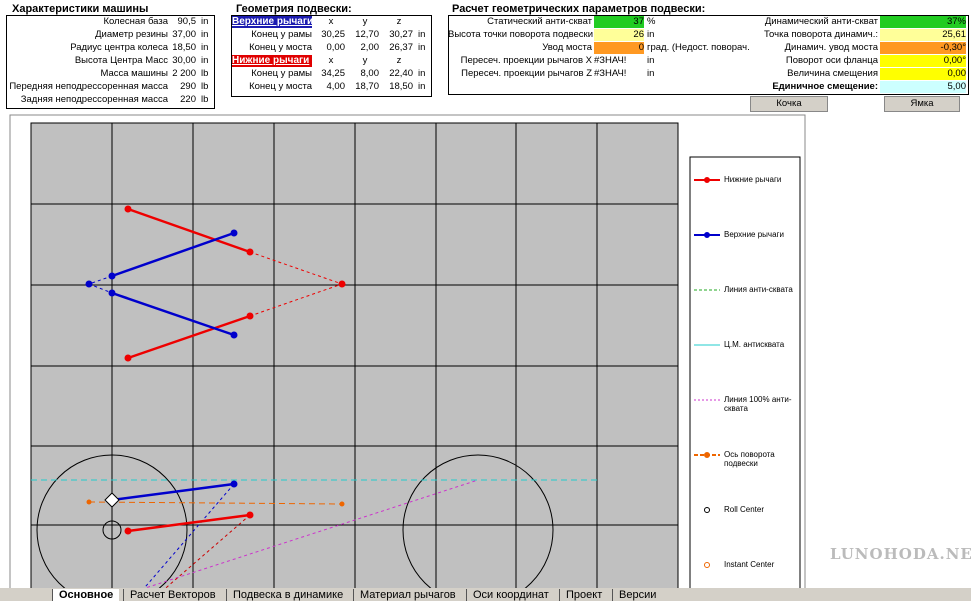 This screenshot has width=971, height=601. I want to click on param-value: 90,5, so click(187, 21).